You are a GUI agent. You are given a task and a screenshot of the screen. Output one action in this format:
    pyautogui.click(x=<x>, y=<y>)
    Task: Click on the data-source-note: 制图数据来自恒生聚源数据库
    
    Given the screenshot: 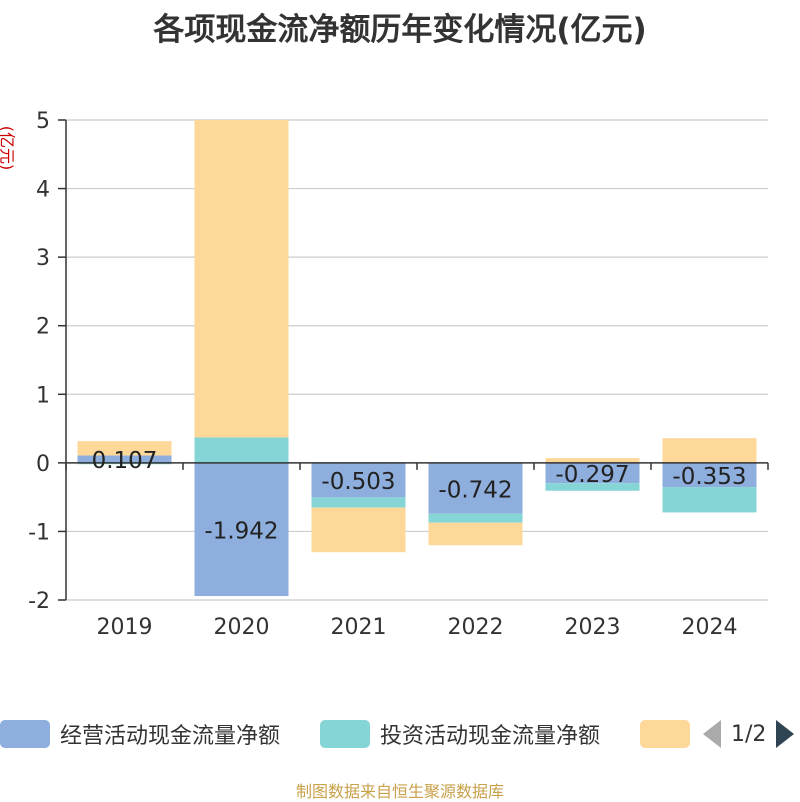 What is the action you would take?
    pyautogui.click(x=399, y=791)
    